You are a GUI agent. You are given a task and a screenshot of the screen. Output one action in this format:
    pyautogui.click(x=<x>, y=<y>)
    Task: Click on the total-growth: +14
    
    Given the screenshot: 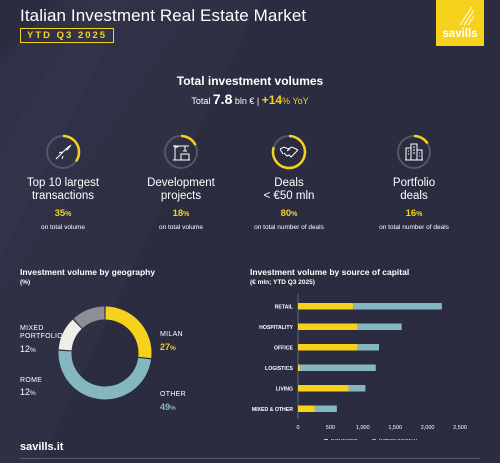 What is the action you would take?
    pyautogui.click(x=272, y=100)
    